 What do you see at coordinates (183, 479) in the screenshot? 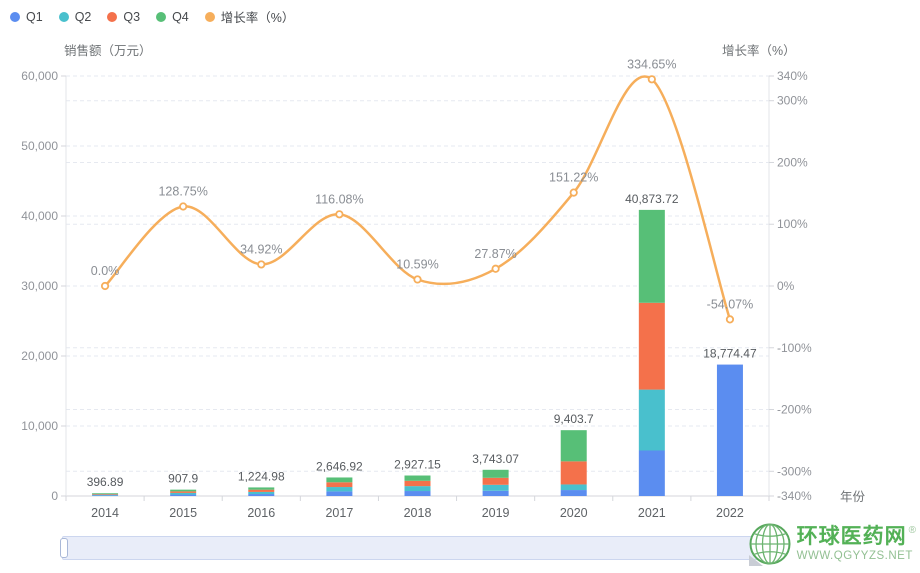
I see `bar-total-label: 907.9` at bounding box center [183, 479].